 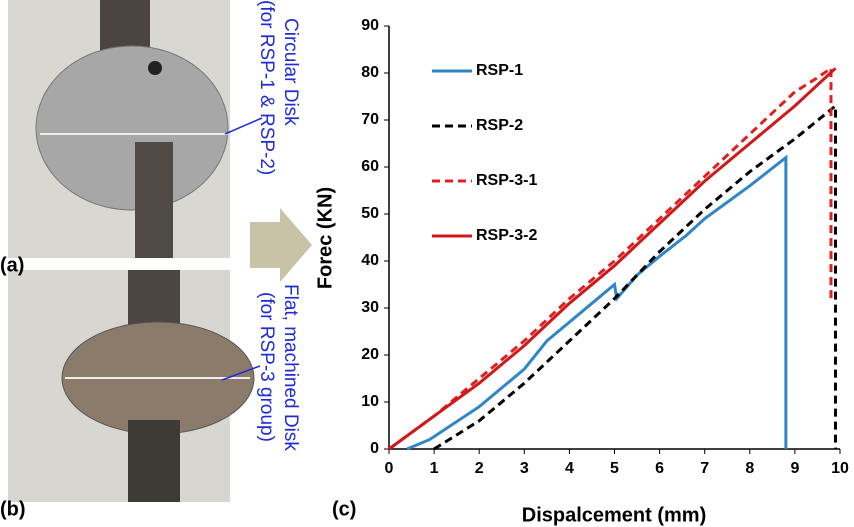 I want to click on legend-label: RSP-3-1, so click(x=506, y=180).